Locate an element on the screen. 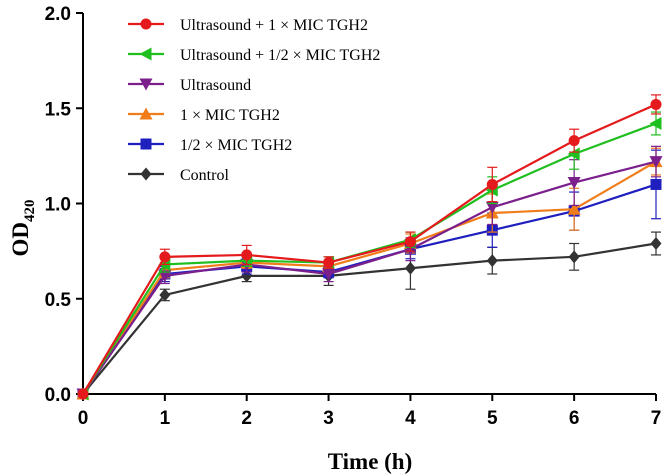  x-tick-label: 7 is located at coordinates (656, 418).